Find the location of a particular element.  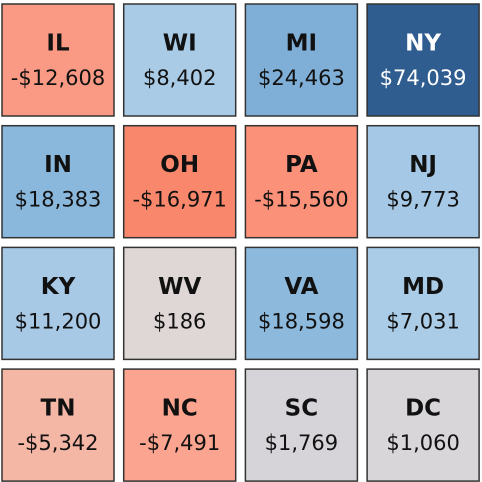

state-label: MD is located at coordinates (423, 287).